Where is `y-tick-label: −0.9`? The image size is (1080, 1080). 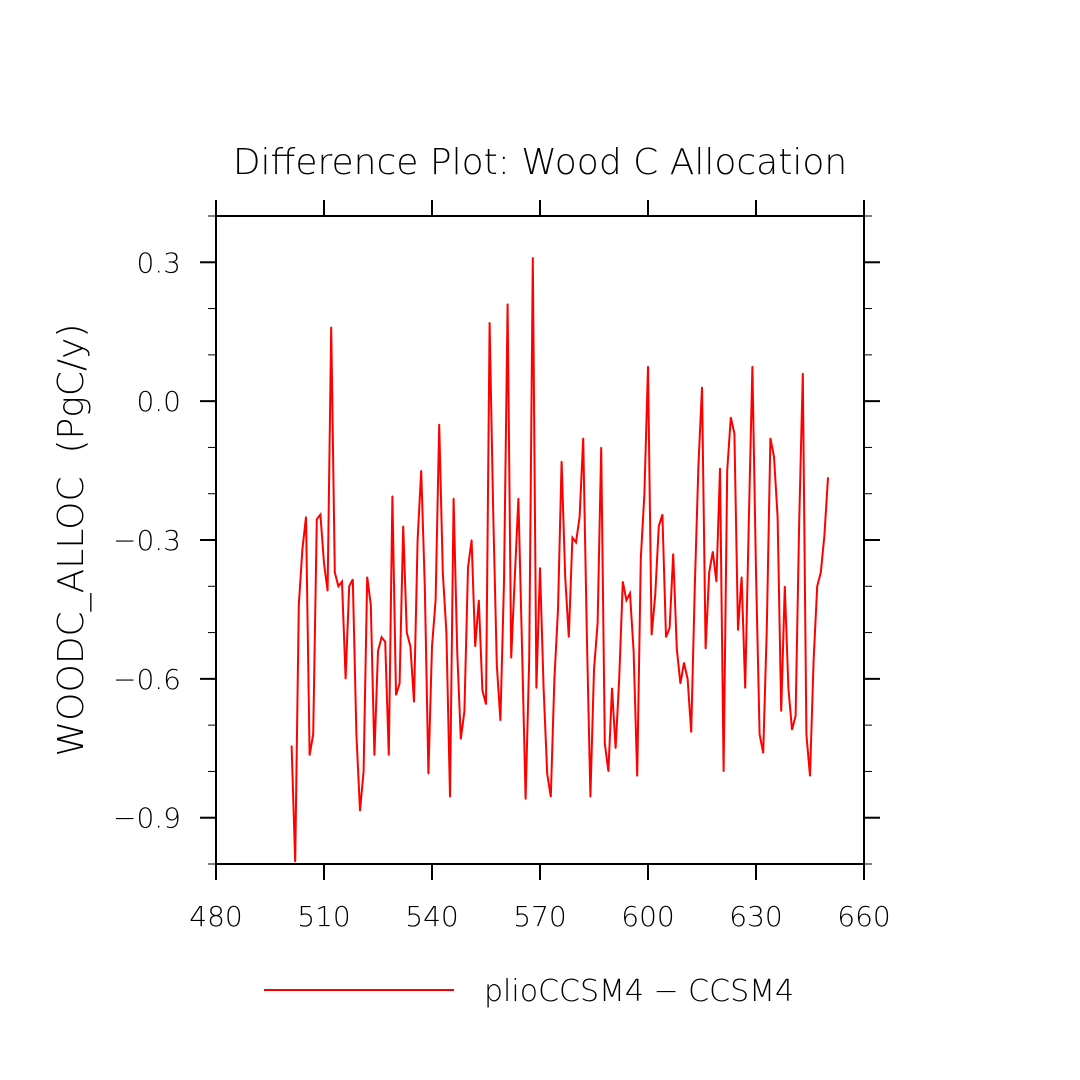
y-tick-label: −0.9 is located at coordinates (147, 818).